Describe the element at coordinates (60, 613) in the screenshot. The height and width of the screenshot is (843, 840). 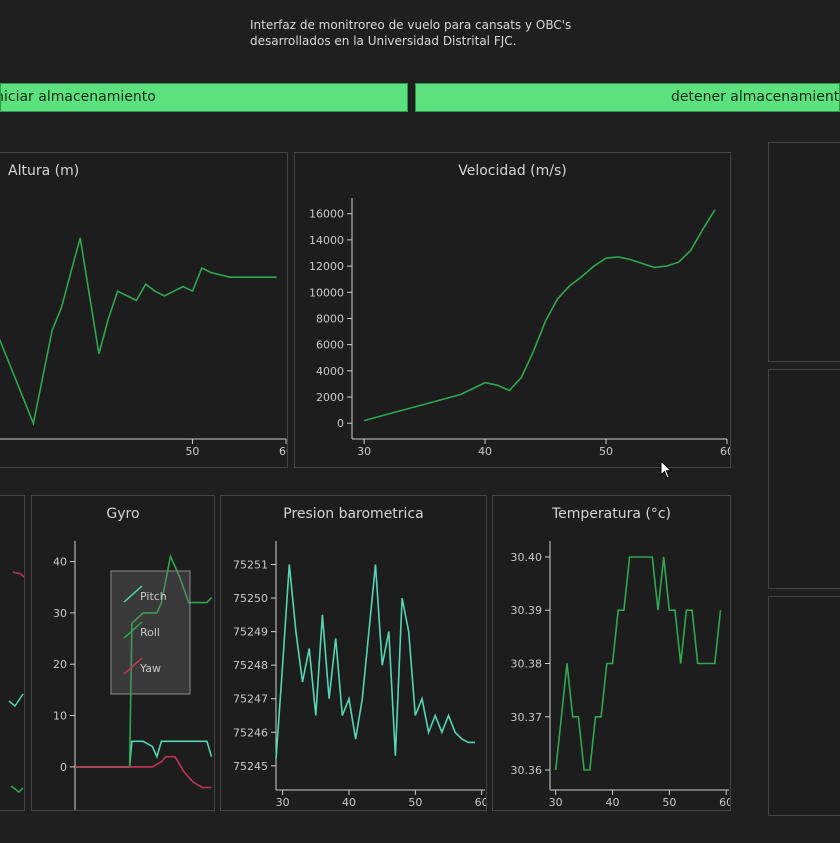
I see `gyro-y-tick-label: 30` at that location.